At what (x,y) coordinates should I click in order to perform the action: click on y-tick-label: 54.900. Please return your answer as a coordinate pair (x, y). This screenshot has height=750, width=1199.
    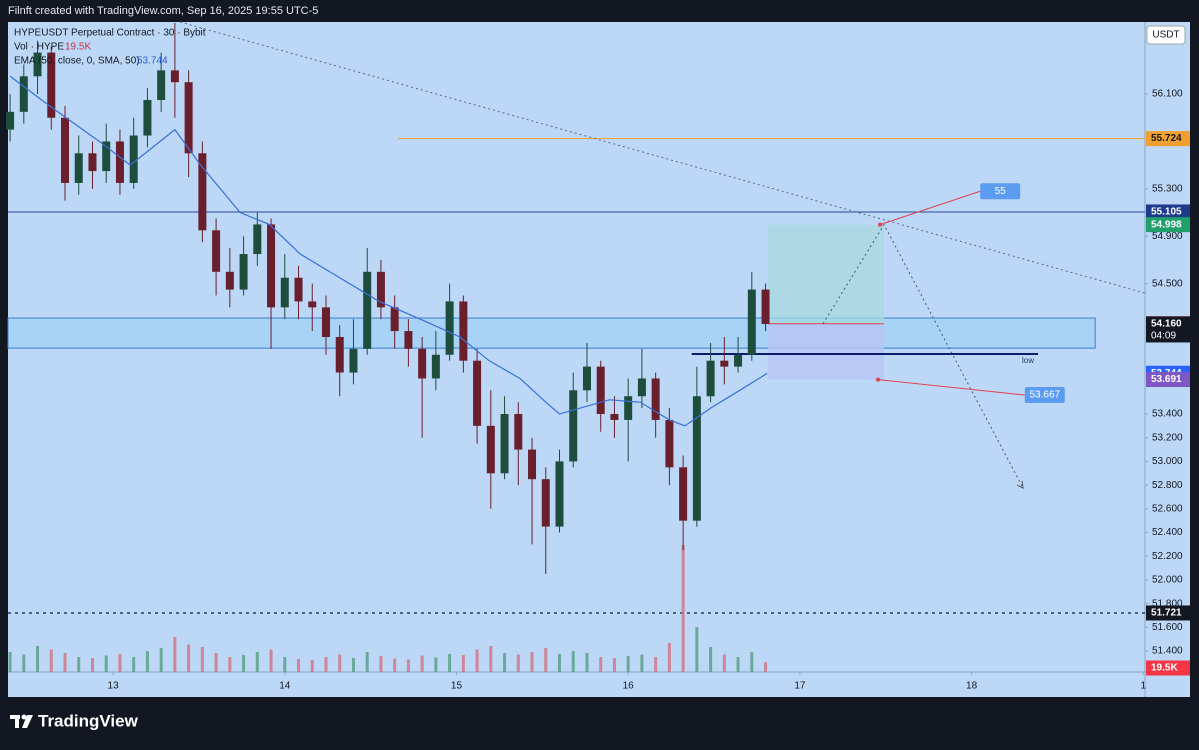
    Looking at the image, I should click on (1167, 236).